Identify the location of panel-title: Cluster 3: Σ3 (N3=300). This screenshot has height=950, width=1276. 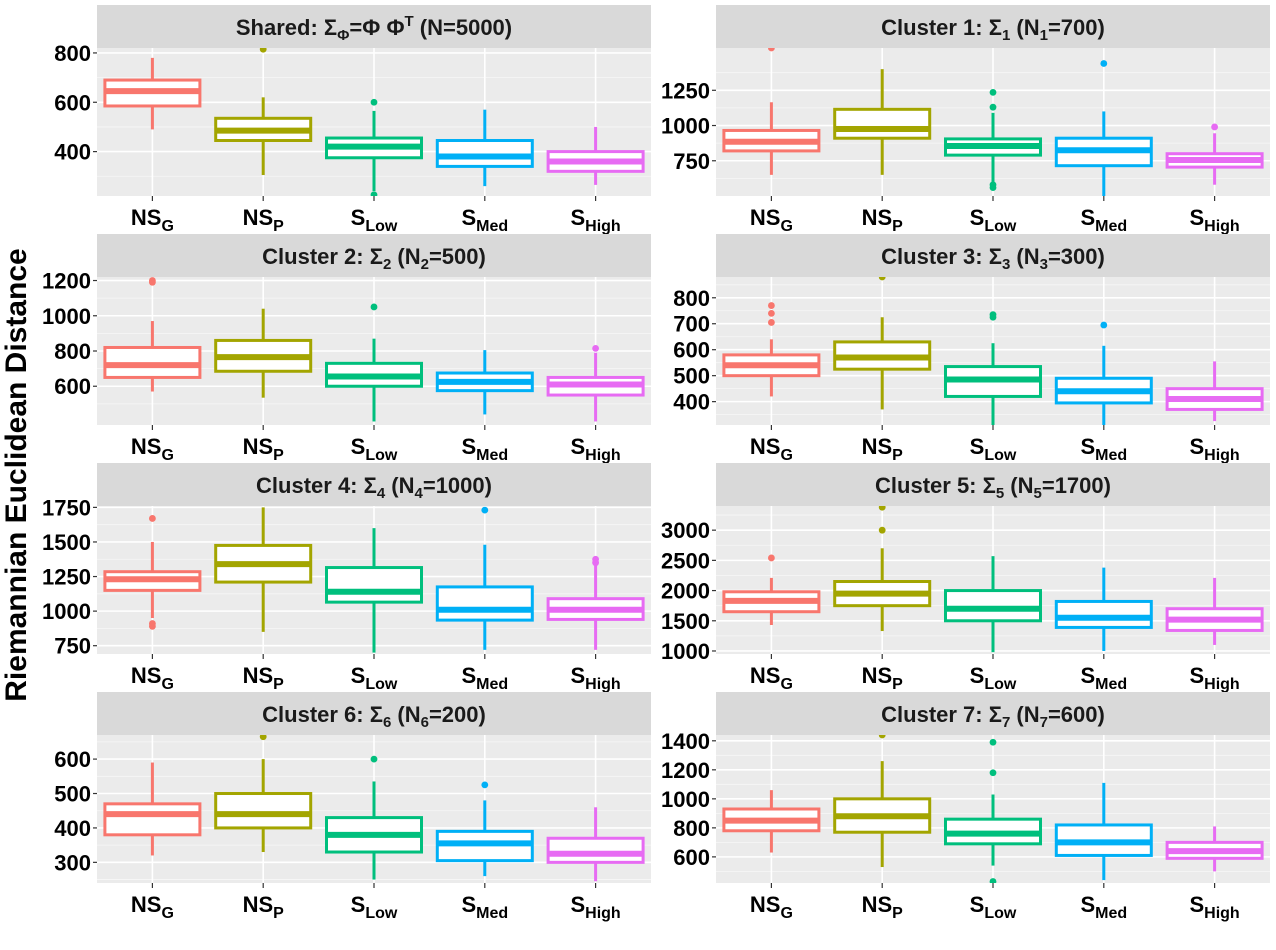
(993, 258).